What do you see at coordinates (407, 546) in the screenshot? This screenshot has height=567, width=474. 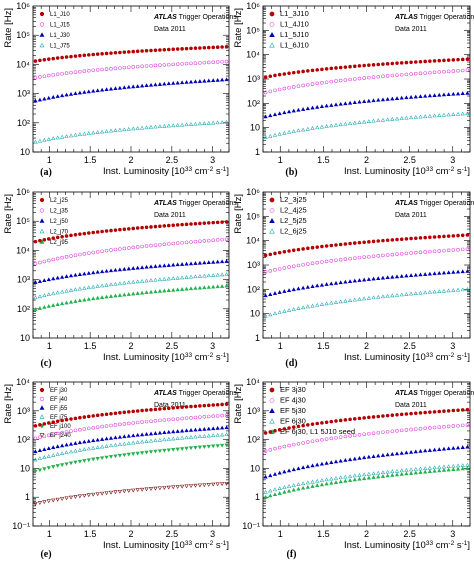 I see `x-axis-title: Inst. Luminosity [1033 cm-2 s-1]` at bounding box center [407, 546].